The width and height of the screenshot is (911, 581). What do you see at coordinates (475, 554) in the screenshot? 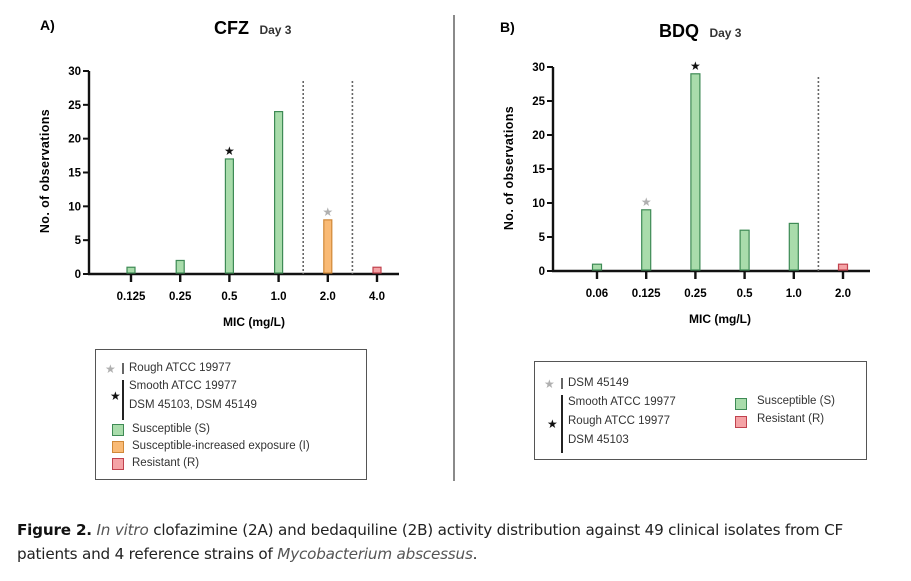
I see `caption-end: .` at bounding box center [475, 554].